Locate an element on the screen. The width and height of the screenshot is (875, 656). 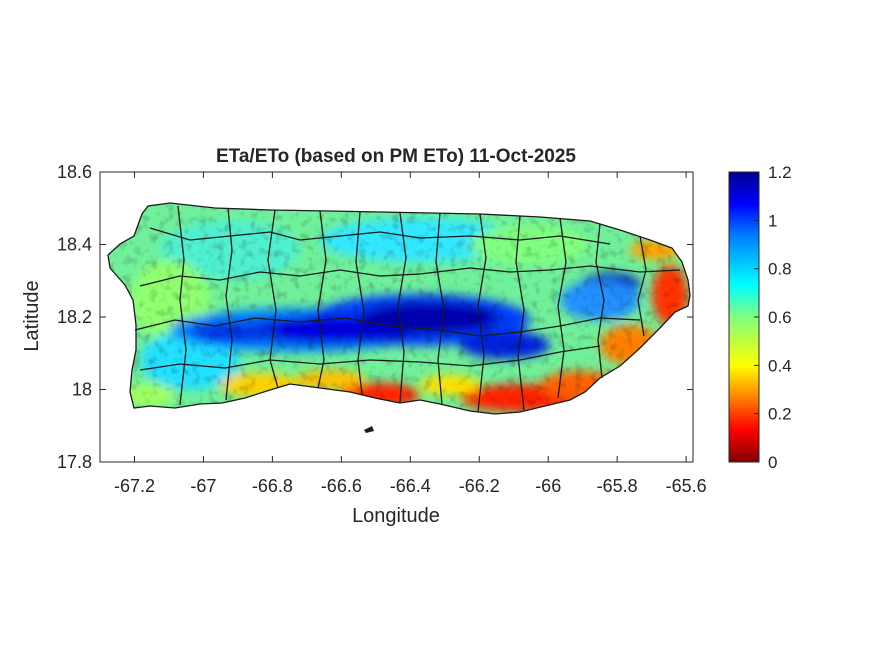
y-tick-label: 18.4 is located at coordinates (74, 245).